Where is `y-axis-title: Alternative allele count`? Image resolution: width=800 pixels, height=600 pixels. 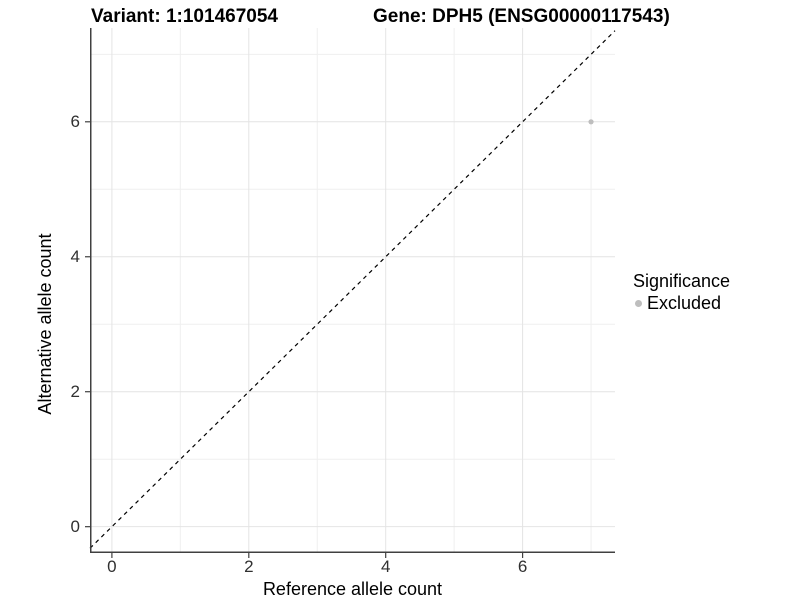
y-axis-title: Alternative allele count is located at coordinates (45, 324).